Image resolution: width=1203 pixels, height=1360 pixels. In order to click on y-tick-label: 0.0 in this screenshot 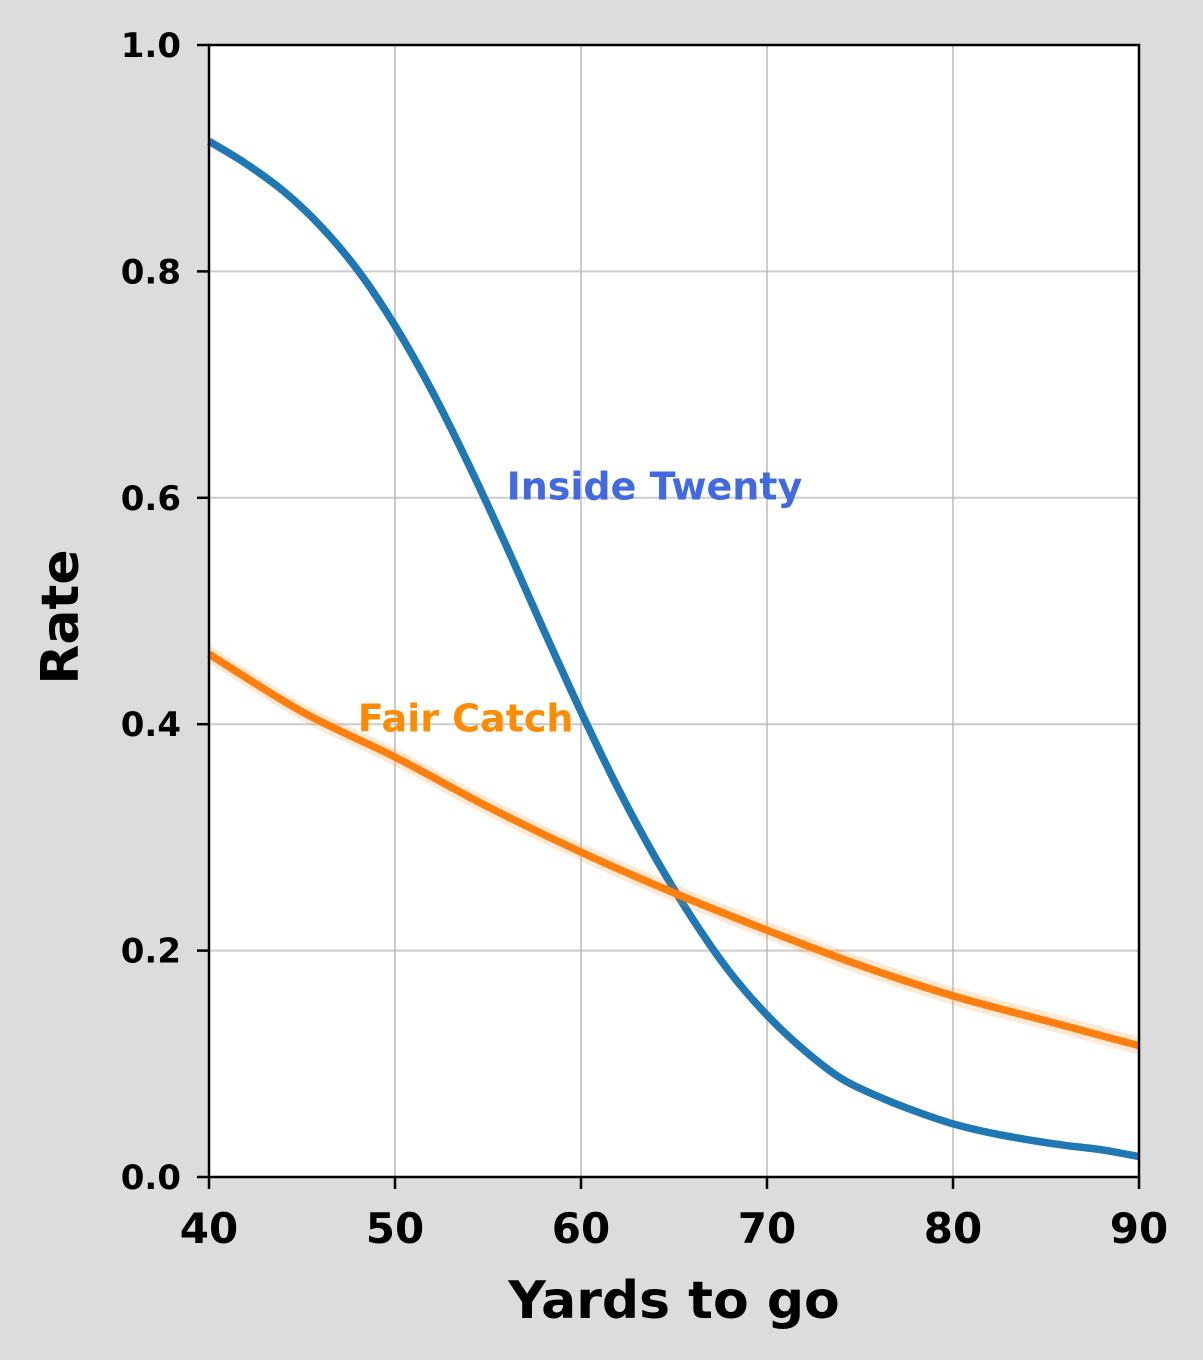, I will do `click(151, 1178)`.